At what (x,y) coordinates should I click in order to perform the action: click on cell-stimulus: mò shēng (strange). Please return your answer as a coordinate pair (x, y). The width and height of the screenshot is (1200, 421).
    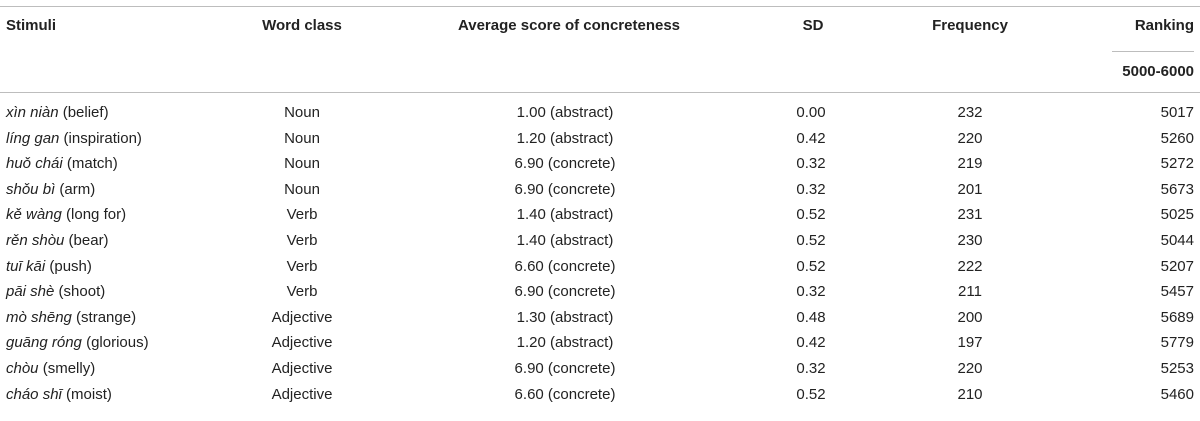
    Looking at the image, I should click on (71, 318).